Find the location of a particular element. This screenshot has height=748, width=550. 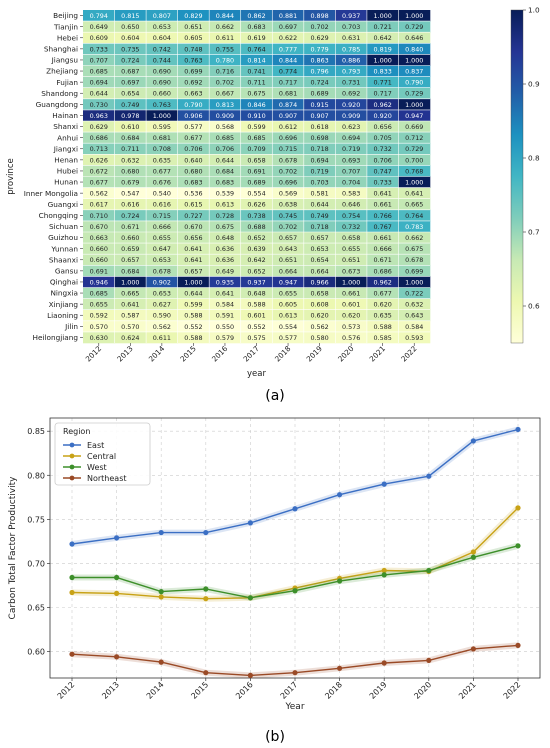

heatmap-cell-label: 0.669 is located at coordinates (414, 127).